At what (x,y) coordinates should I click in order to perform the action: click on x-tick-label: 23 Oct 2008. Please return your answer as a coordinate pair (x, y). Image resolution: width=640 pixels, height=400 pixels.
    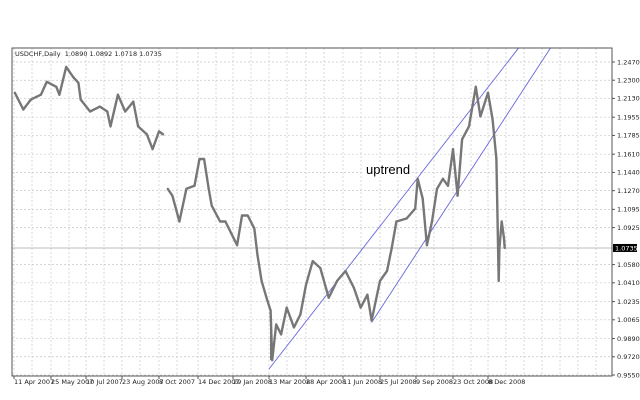
    Looking at the image, I should click on (473, 382).